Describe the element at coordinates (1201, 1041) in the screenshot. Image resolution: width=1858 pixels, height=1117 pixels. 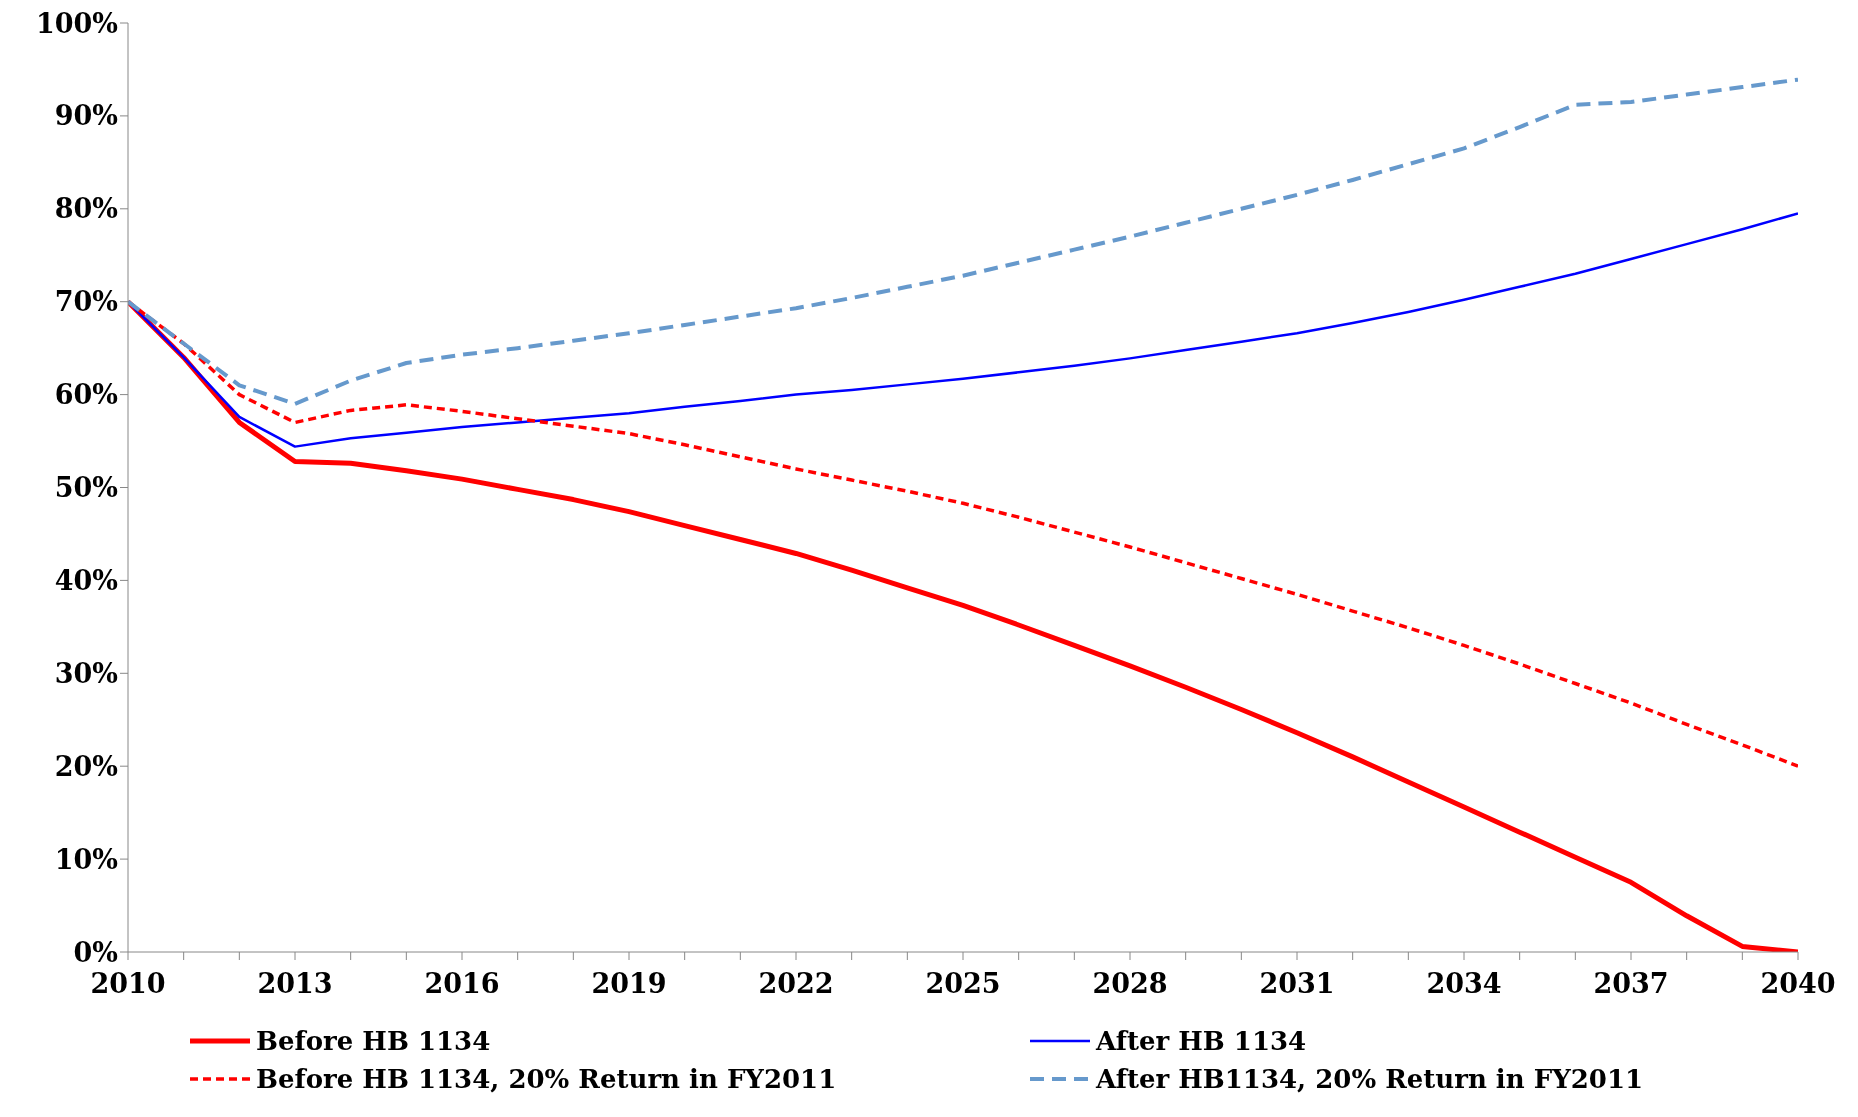
I see `legend-label: After HB 1134` at that location.